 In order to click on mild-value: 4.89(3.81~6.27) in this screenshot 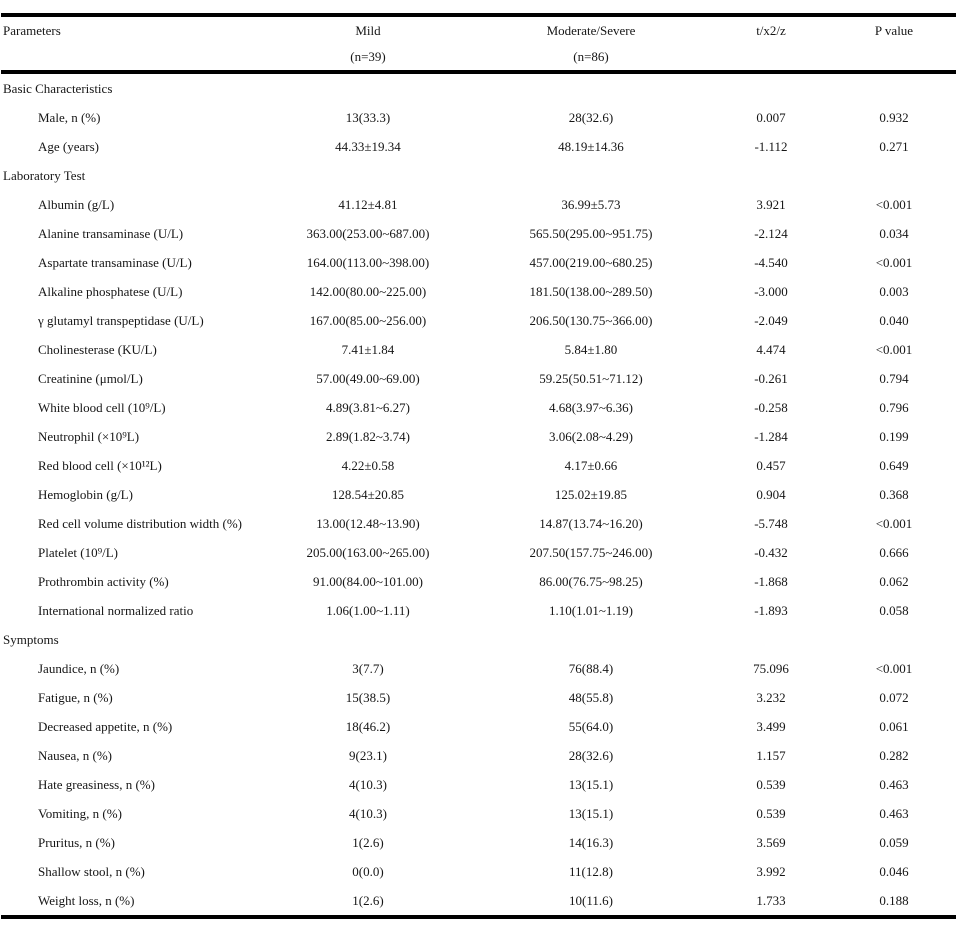, I will do `click(368, 407)`.